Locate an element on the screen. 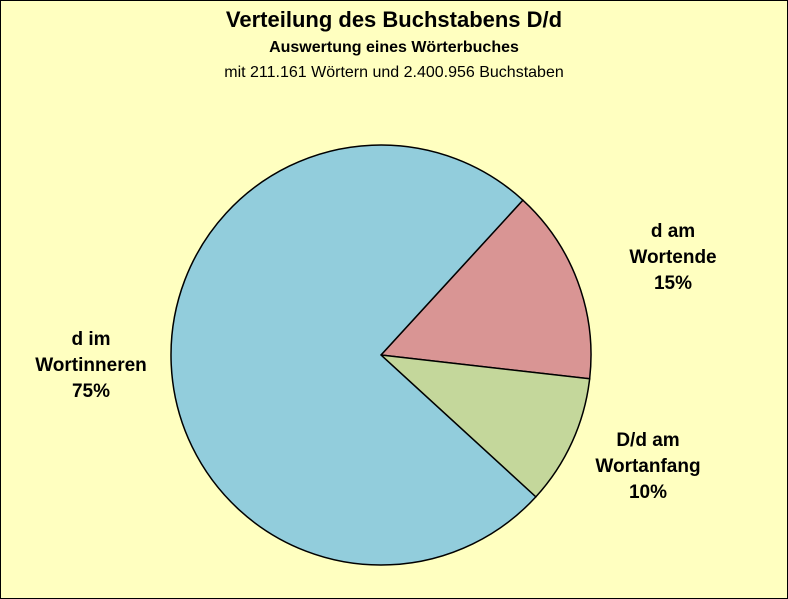 The width and height of the screenshot is (788, 599). slice-label-end-line2: Wortende is located at coordinates (673, 257).